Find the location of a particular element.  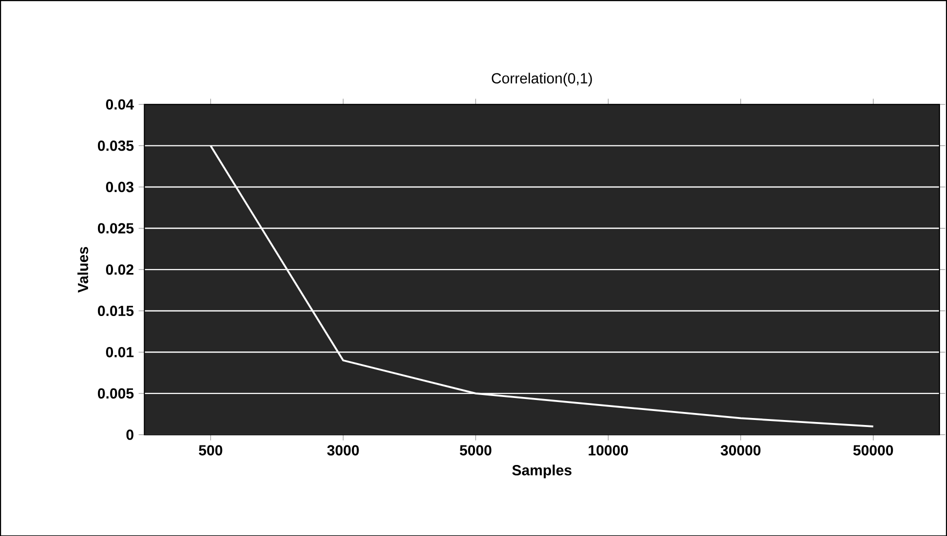

x-axis-title: Samples is located at coordinates (542, 471).